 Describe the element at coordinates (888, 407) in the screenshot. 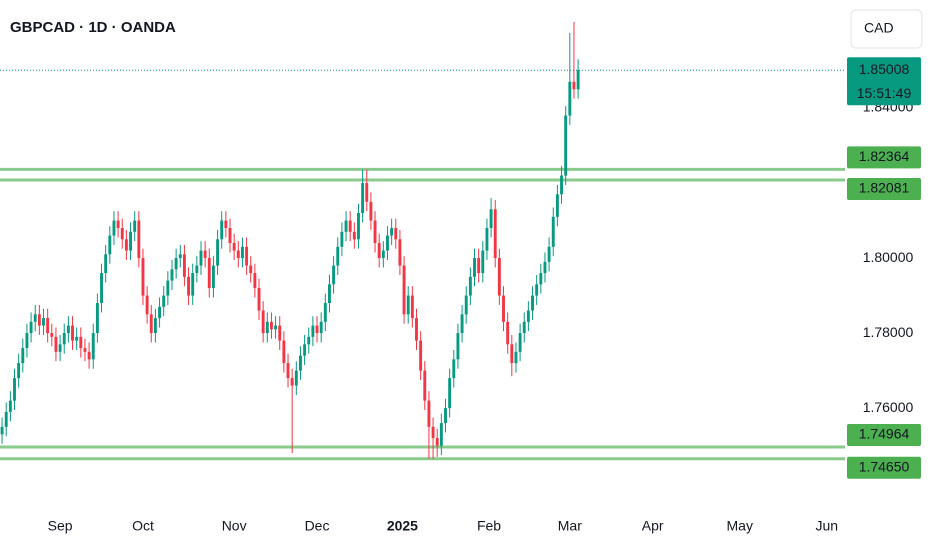

I see `y-tick-label: 1.76000` at that location.